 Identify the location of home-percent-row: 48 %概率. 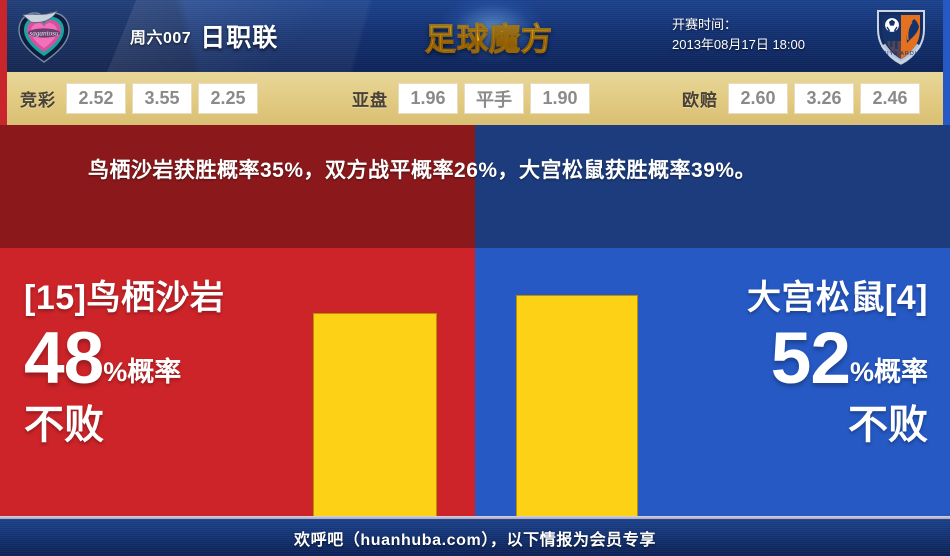
(124, 358).